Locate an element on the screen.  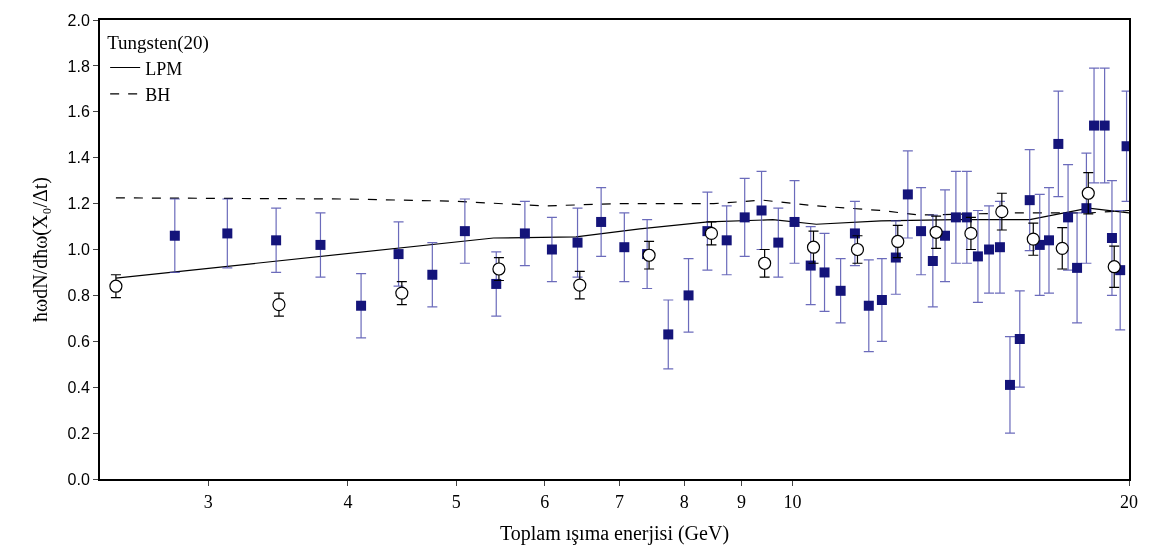
x-tick-label: 6 is located at coordinates (545, 501).